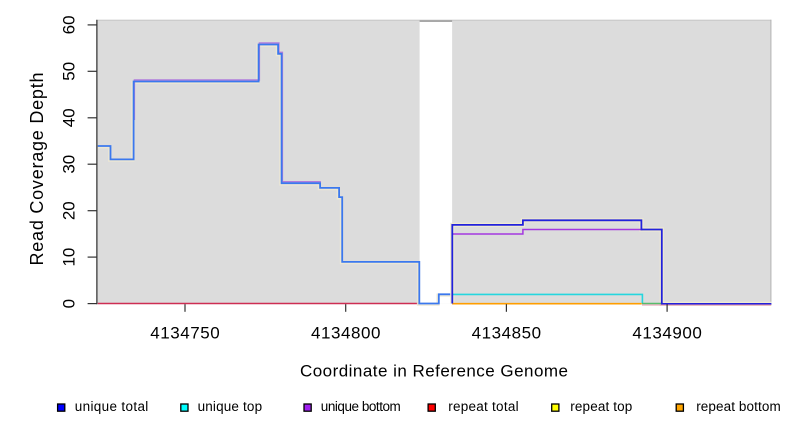  Describe the element at coordinates (185, 332) in the screenshot. I see `svg-text: 4134750` at that location.